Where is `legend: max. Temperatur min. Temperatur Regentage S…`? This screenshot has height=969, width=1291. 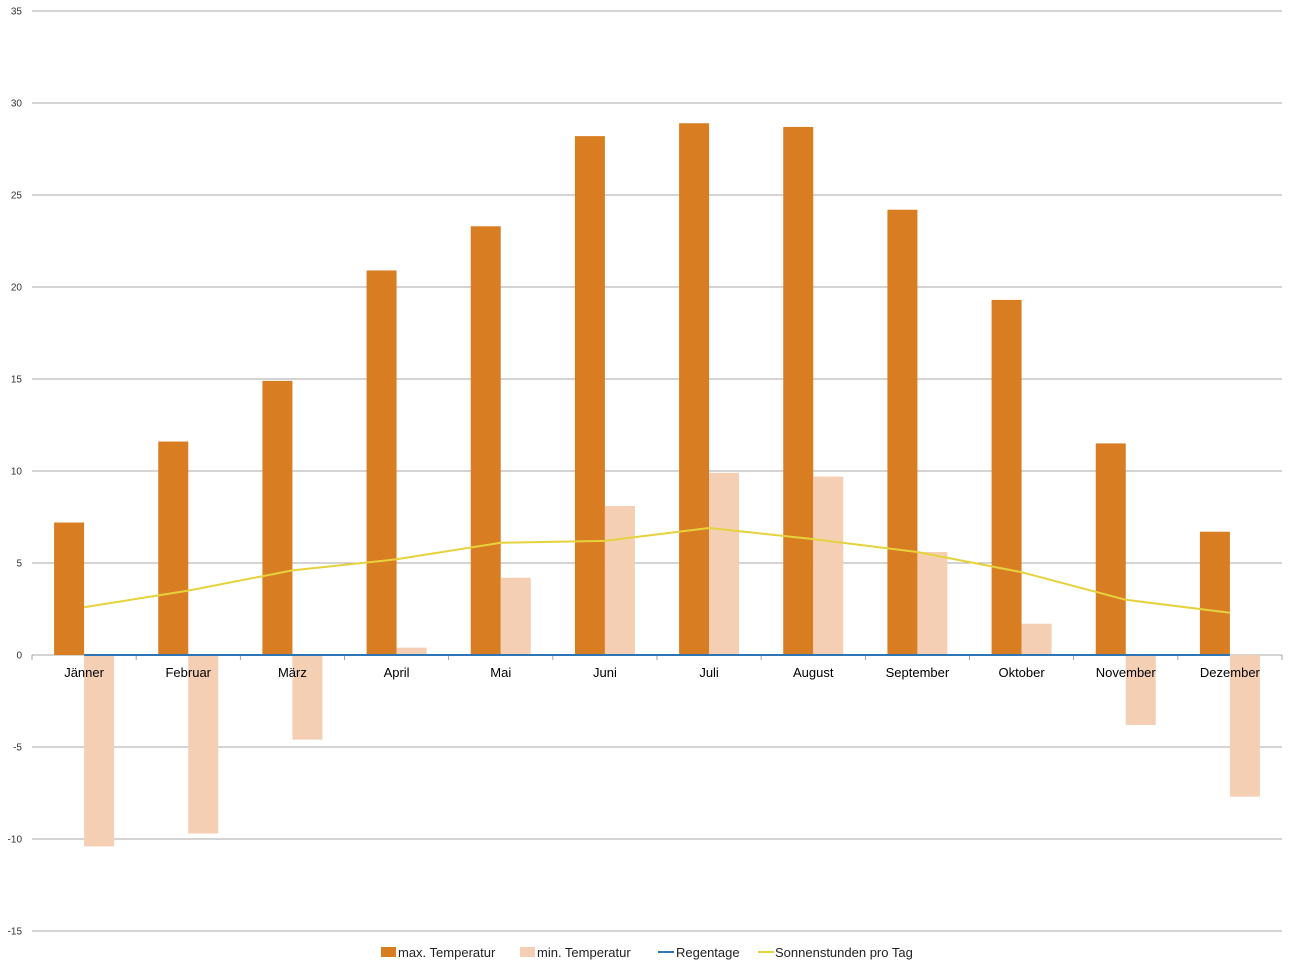 legend: max. Temperatur min. Temperatur Regentage S… is located at coordinates (647, 952).